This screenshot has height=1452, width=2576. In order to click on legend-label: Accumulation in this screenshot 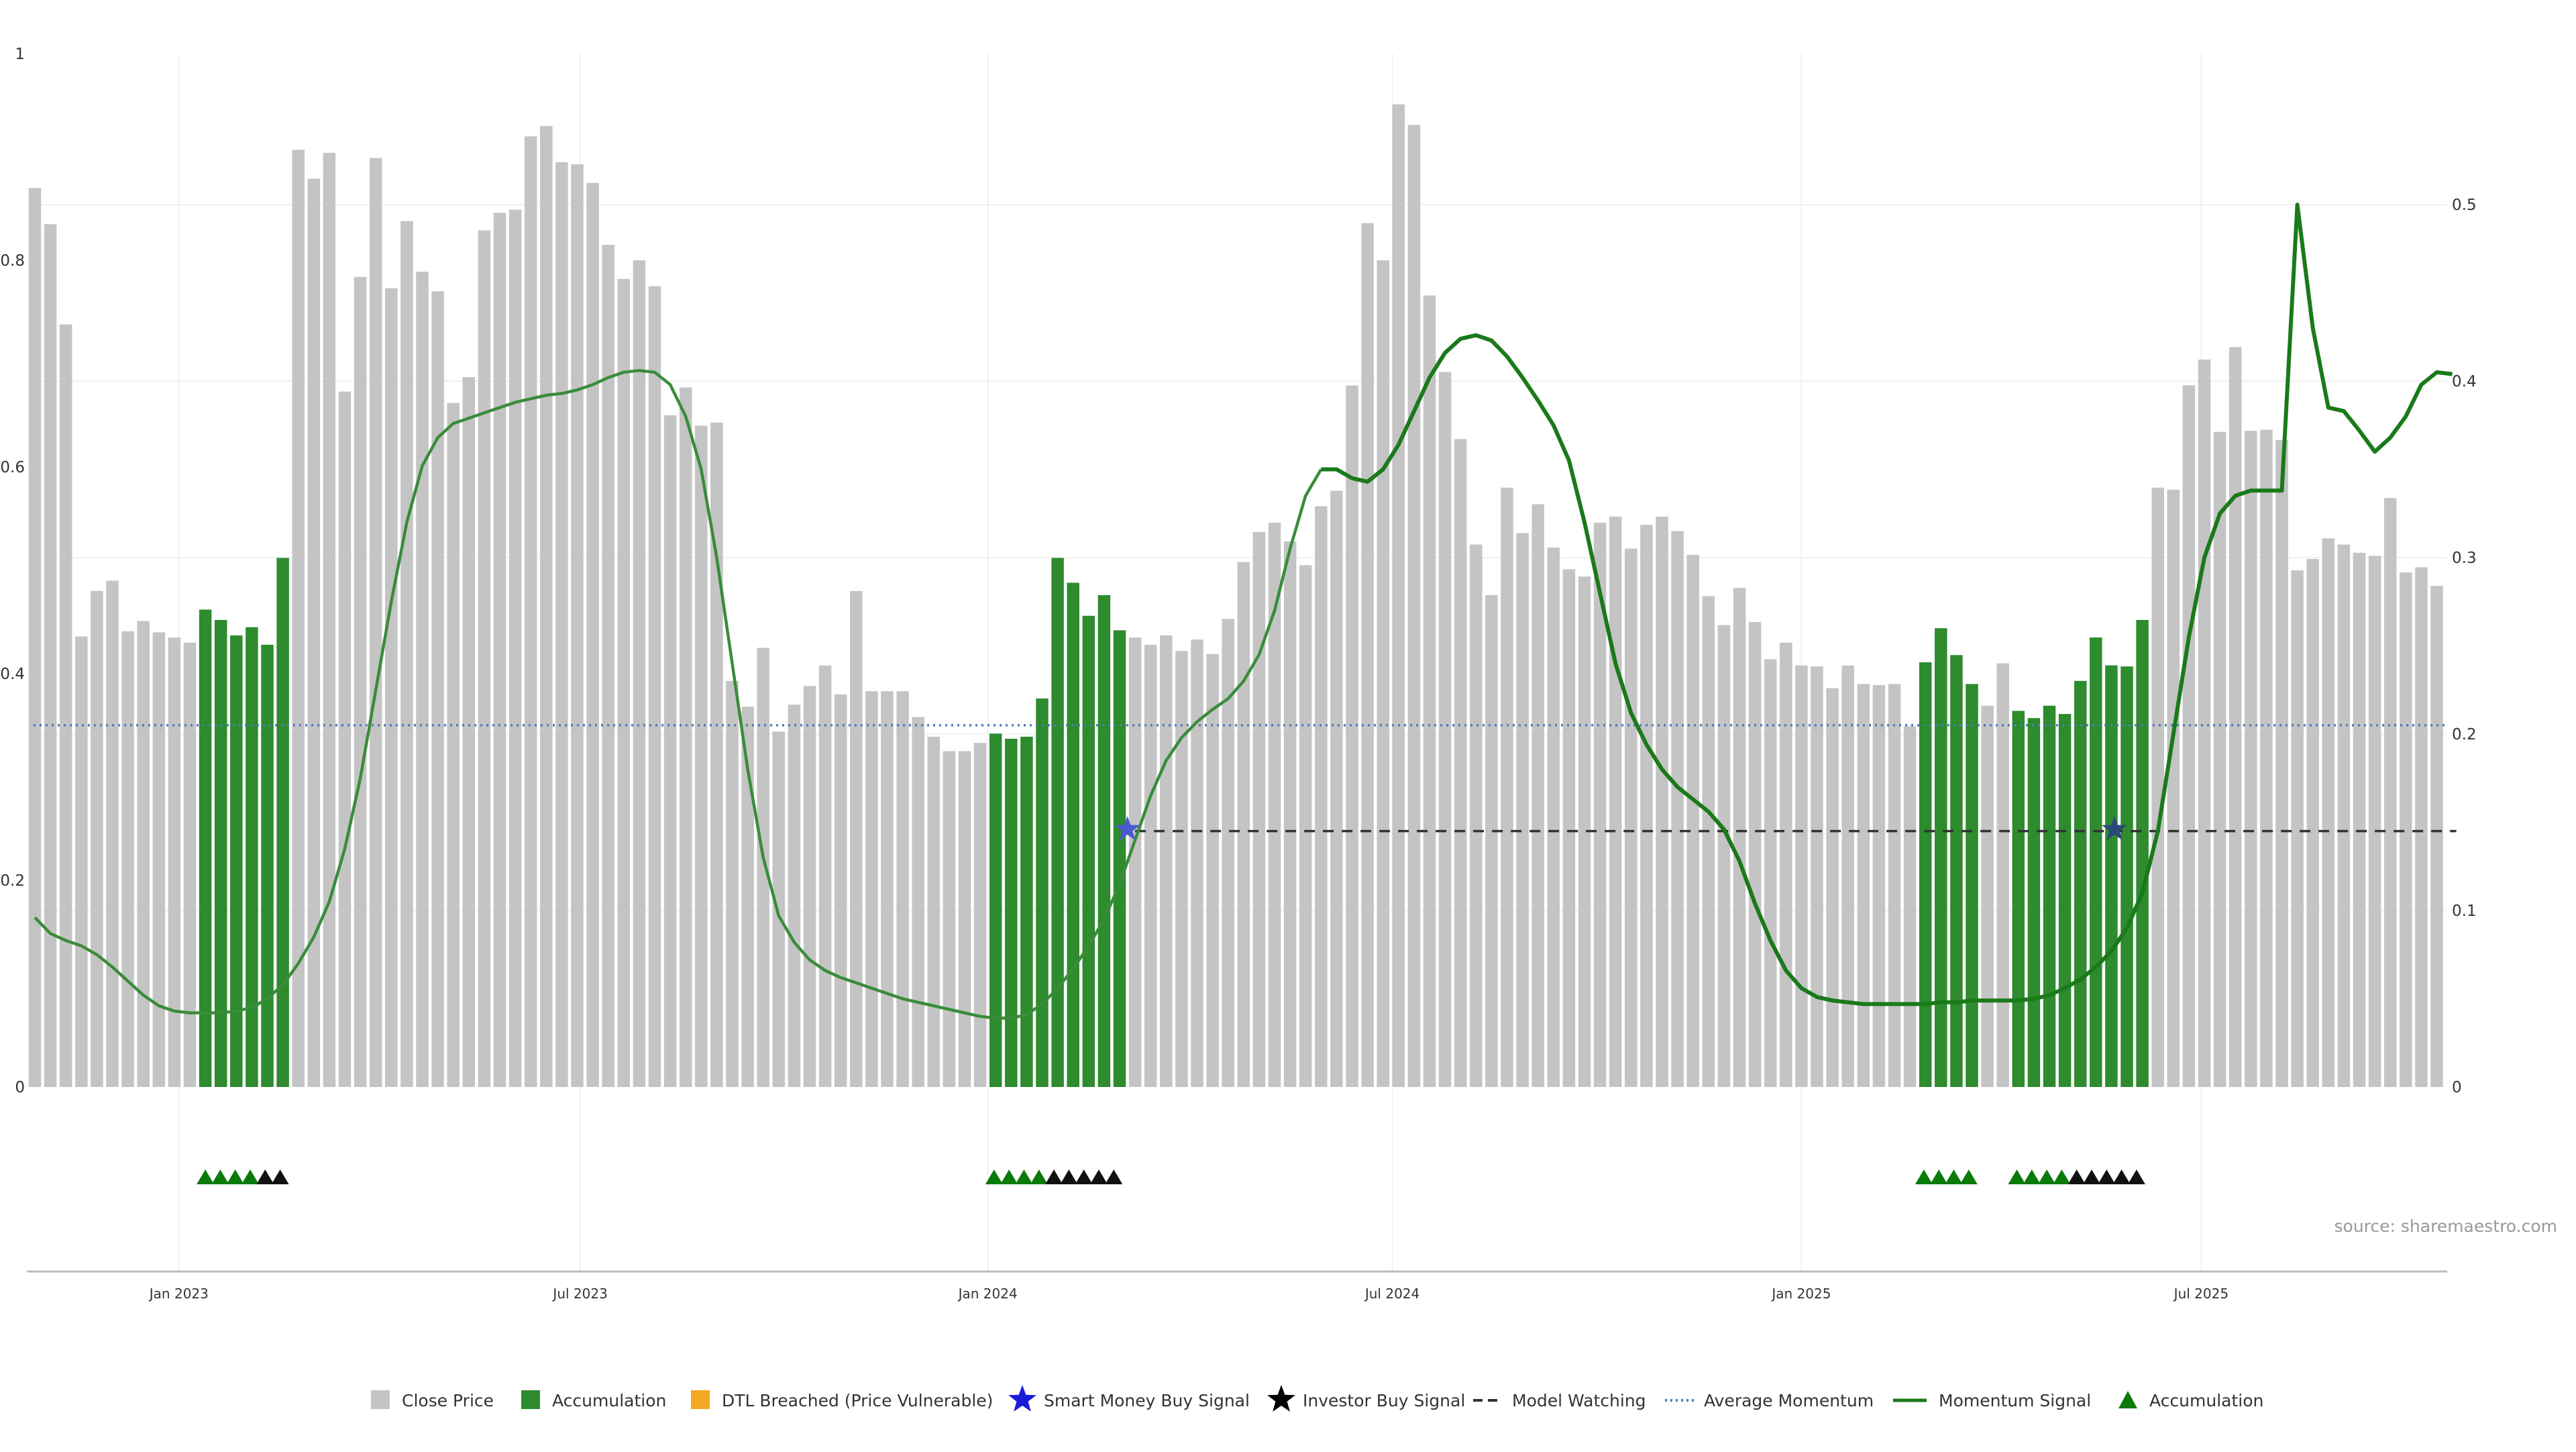, I will do `click(2206, 1401)`.